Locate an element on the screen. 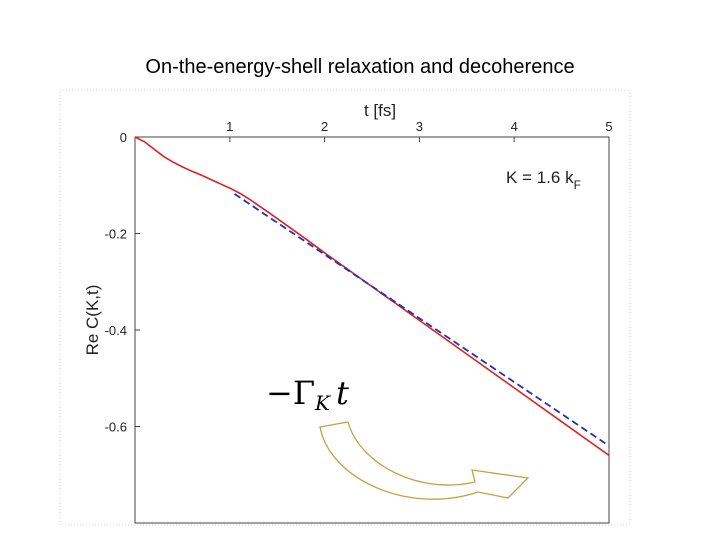  k-annotation-main: K = 1.6 k is located at coordinates (540, 177).